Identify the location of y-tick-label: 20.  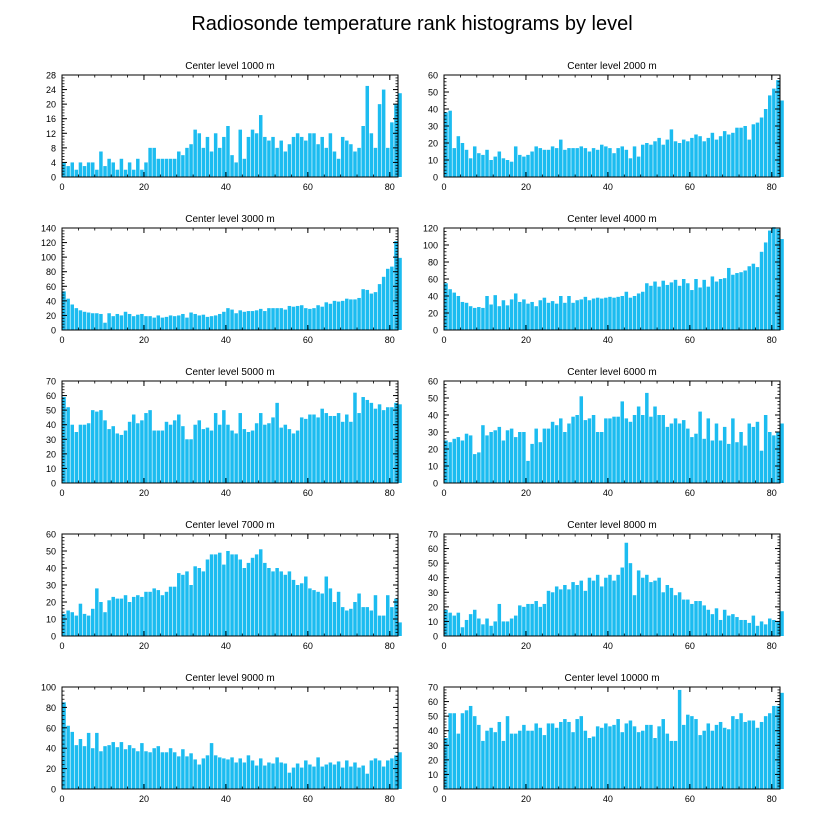
(51, 603).